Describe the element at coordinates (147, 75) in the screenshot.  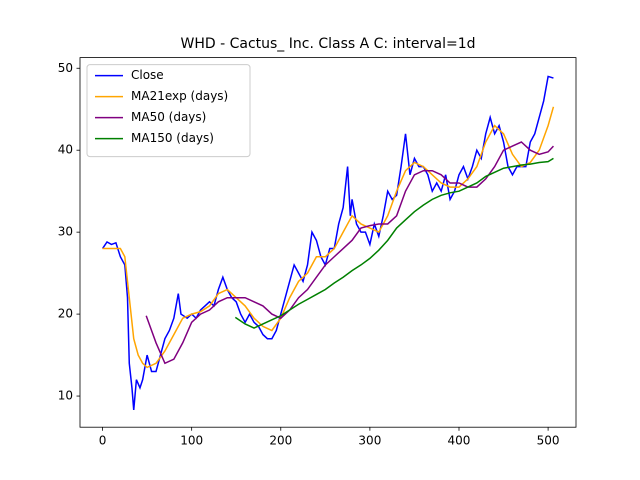
I see `legend-label: Close` at that location.